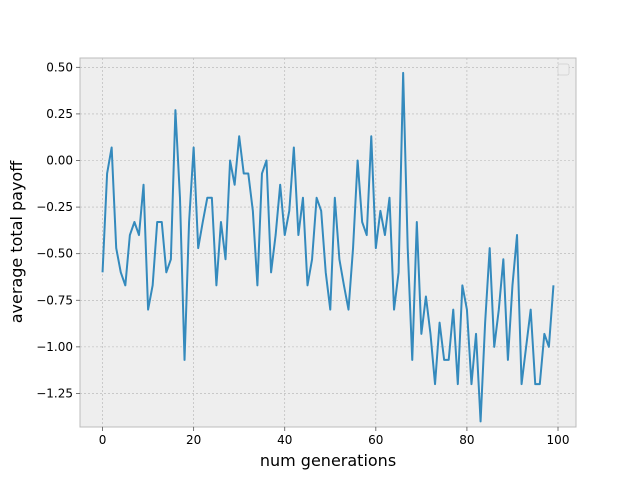 The image size is (640, 480). What do you see at coordinates (59, 161) in the screenshot?
I see `y-tick-label: 0.00` at bounding box center [59, 161].